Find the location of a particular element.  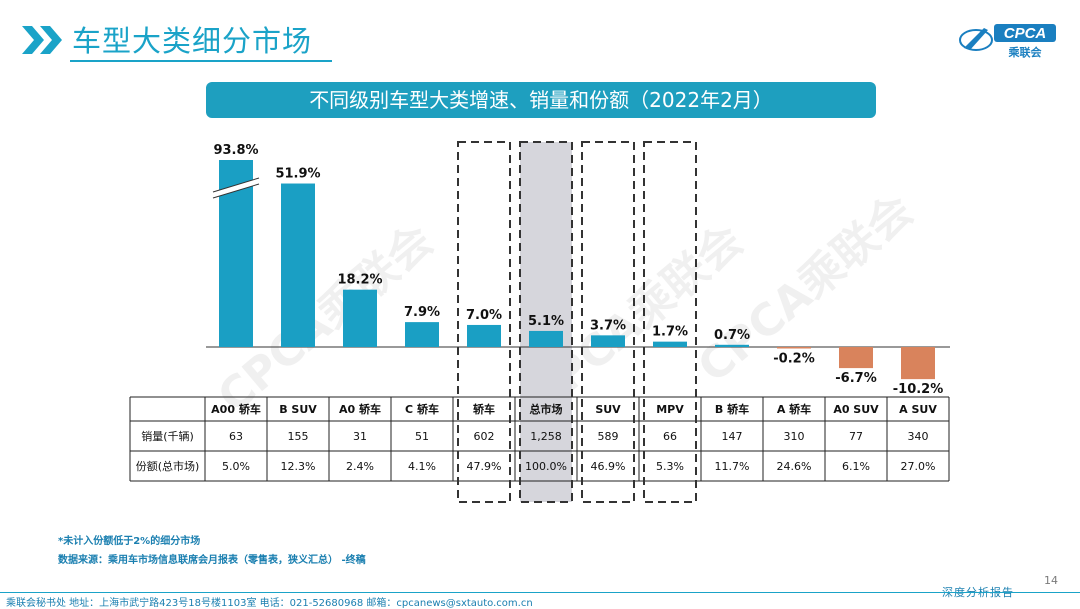

cpca-logo: CPCA 乘联会 is located at coordinates (1007, 41).